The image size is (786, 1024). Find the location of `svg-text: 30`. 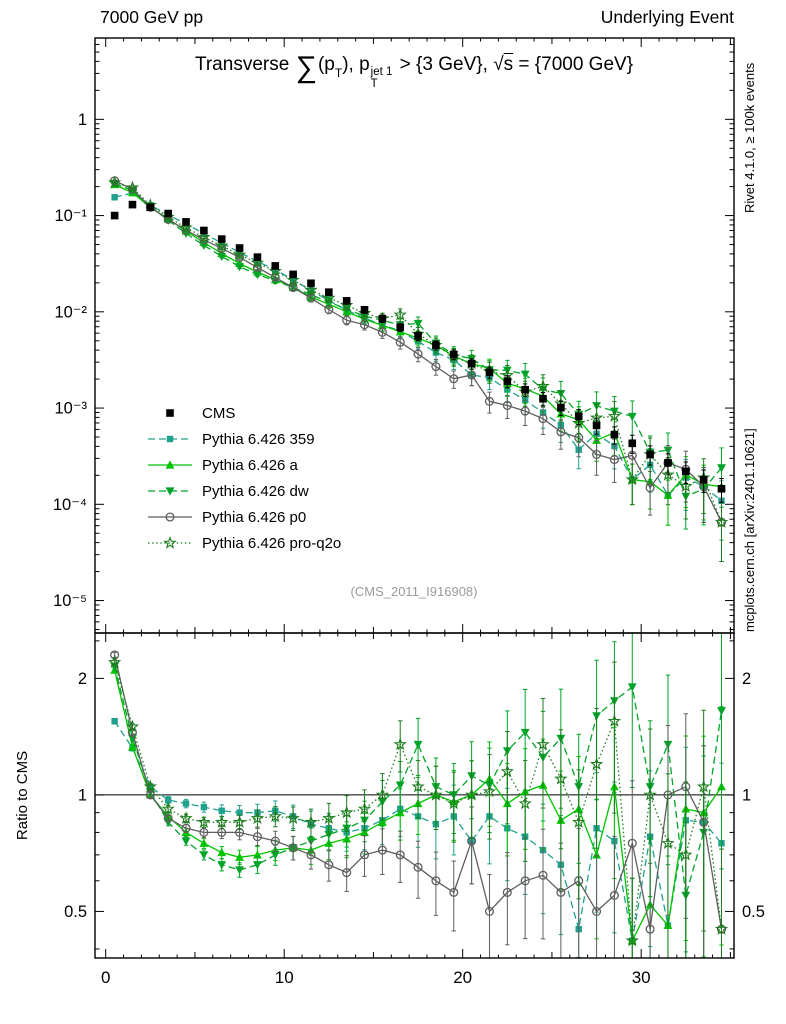

svg-text: 30 is located at coordinates (641, 977).